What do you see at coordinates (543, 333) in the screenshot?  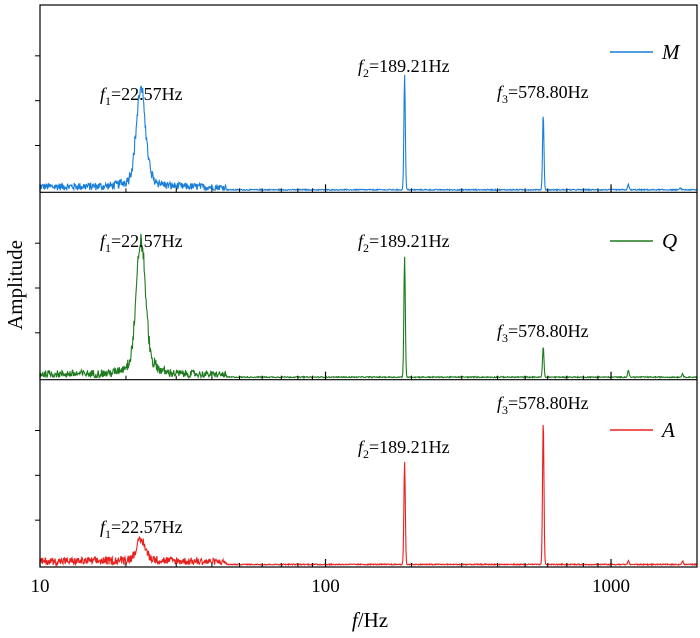 I see `peak-label-Q-3: f3=578.80Hz` at bounding box center [543, 333].